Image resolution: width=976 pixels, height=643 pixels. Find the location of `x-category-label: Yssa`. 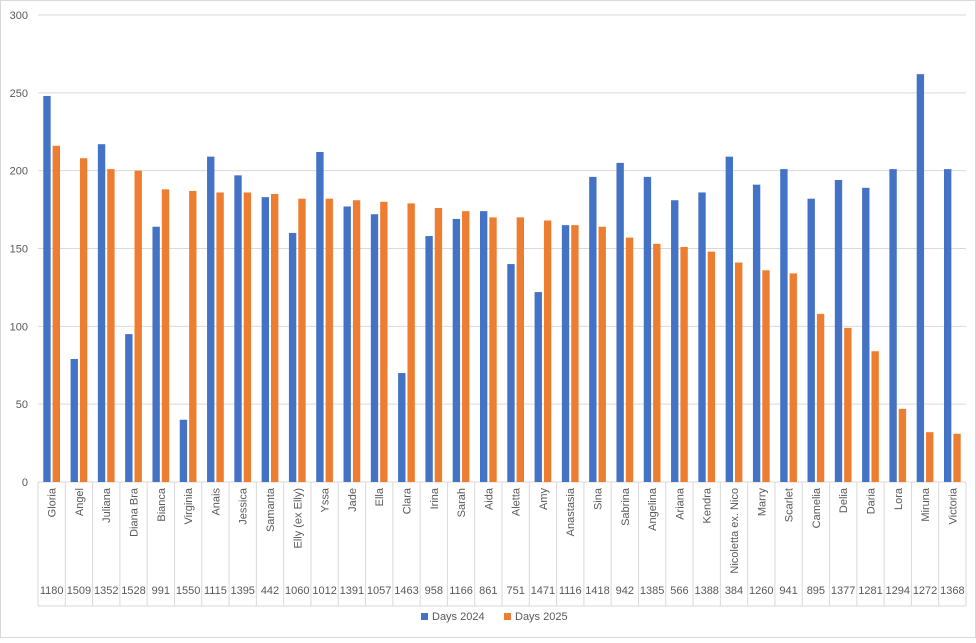

x-category-label: Yssa is located at coordinates (326, 499).